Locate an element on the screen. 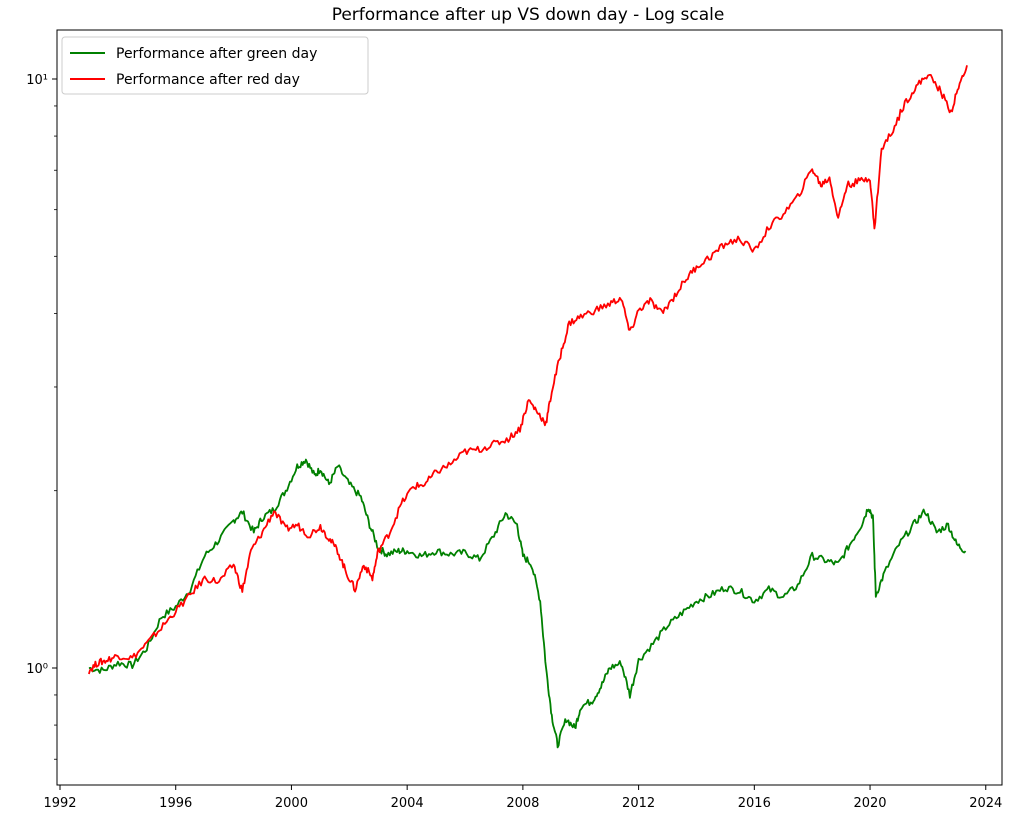 The width and height of the screenshot is (1024, 819). x-tick-label: 2020 is located at coordinates (869, 803).